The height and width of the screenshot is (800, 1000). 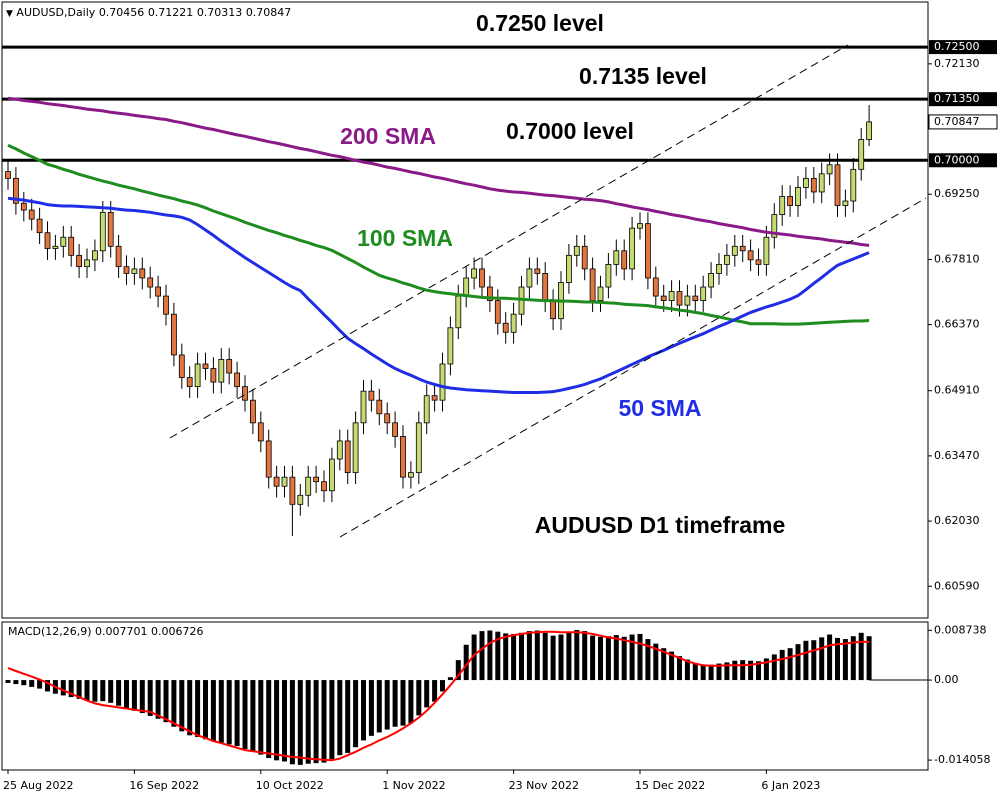 What do you see at coordinates (957, 324) in the screenshot?
I see `y-tick-label: 0.66370` at bounding box center [957, 324].